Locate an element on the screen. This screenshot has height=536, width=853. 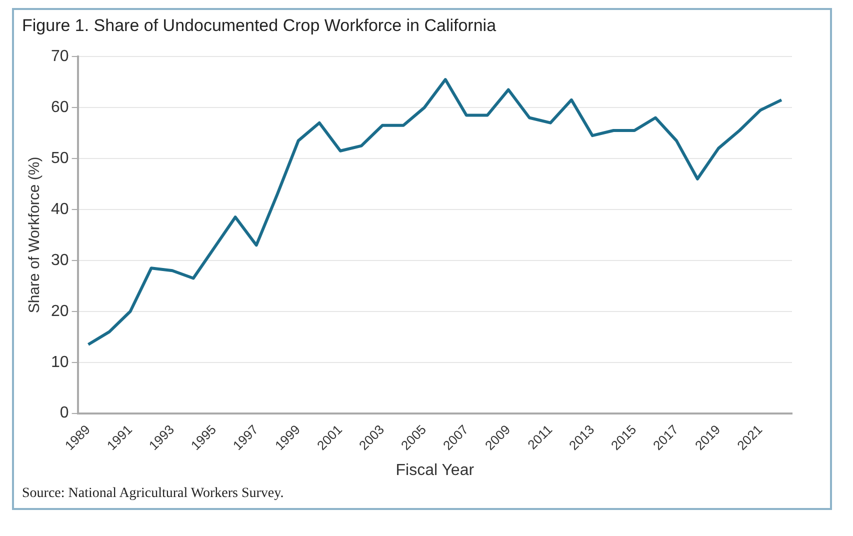
y-tick-label: 60 is located at coordinates (60, 107).